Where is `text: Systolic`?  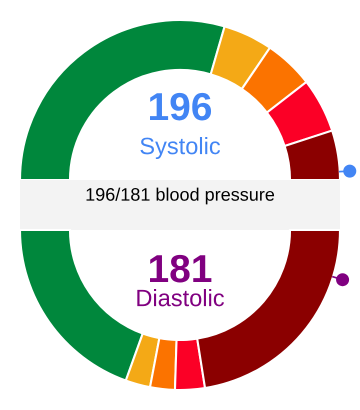
text: Systolic is located at coordinates (180, 148).